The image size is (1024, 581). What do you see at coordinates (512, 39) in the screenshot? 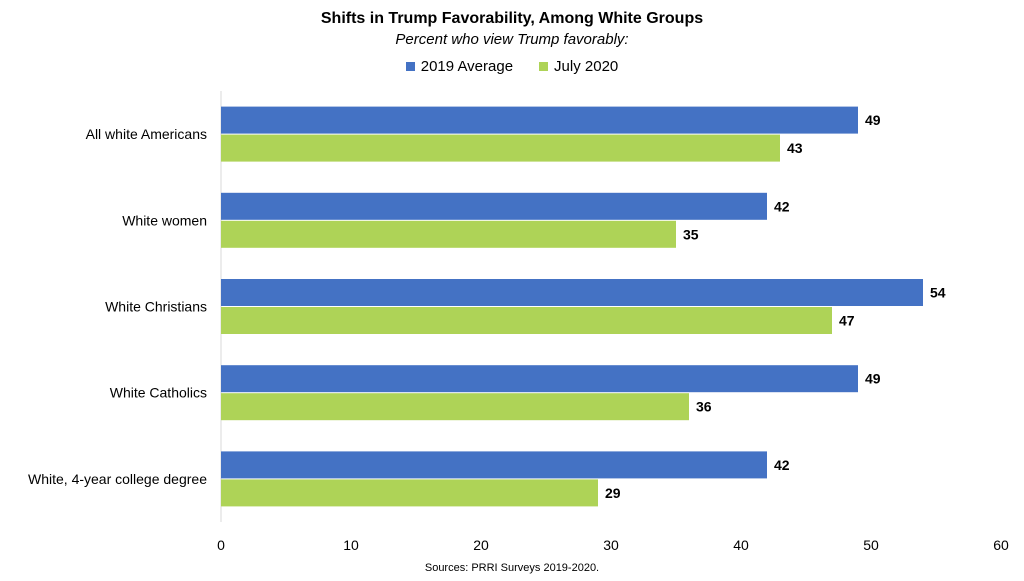
I see `chart-subtitle: Percent who view Trump favorably:` at bounding box center [512, 39].